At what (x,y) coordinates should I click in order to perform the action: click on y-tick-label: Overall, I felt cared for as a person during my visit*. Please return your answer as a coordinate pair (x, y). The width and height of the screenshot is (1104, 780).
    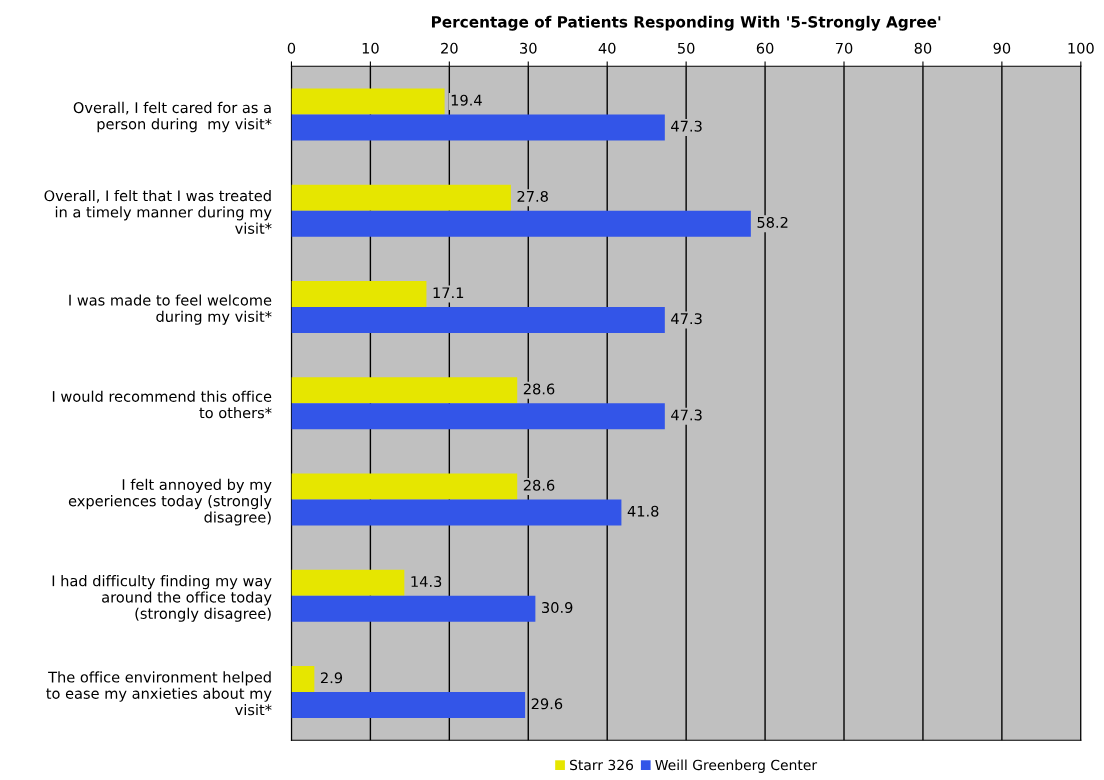
    Looking at the image, I should click on (172, 117).